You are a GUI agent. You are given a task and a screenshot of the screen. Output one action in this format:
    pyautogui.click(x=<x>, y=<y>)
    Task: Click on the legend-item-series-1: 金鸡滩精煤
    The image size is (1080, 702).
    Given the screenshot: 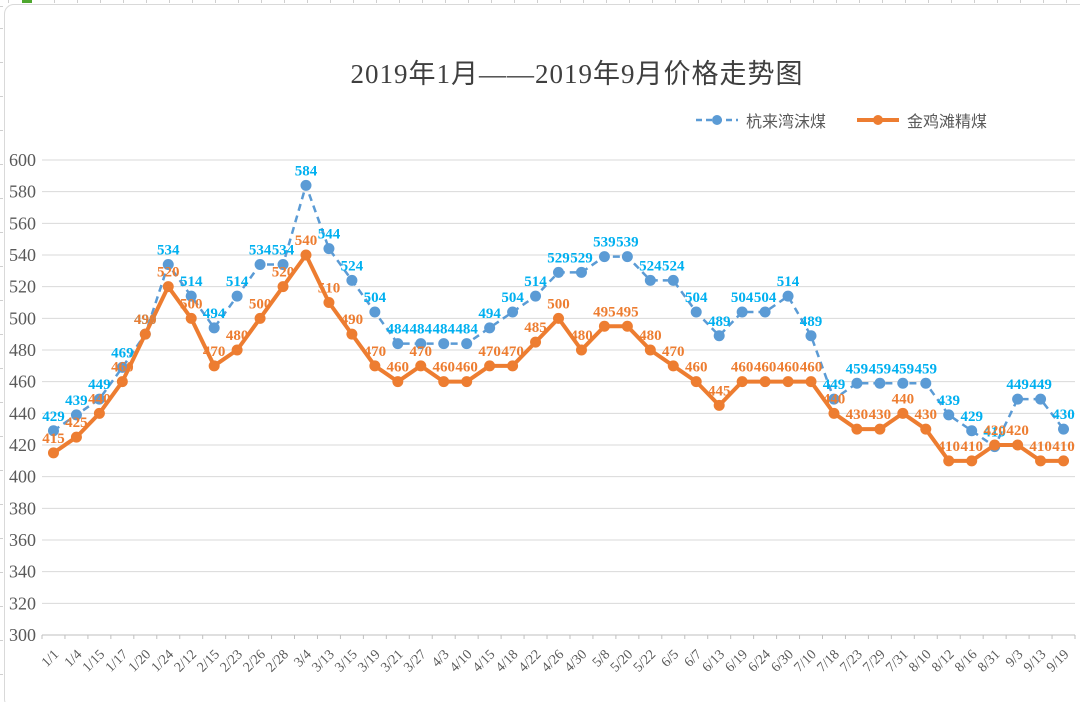 What is the action you would take?
    pyautogui.click(x=921, y=120)
    